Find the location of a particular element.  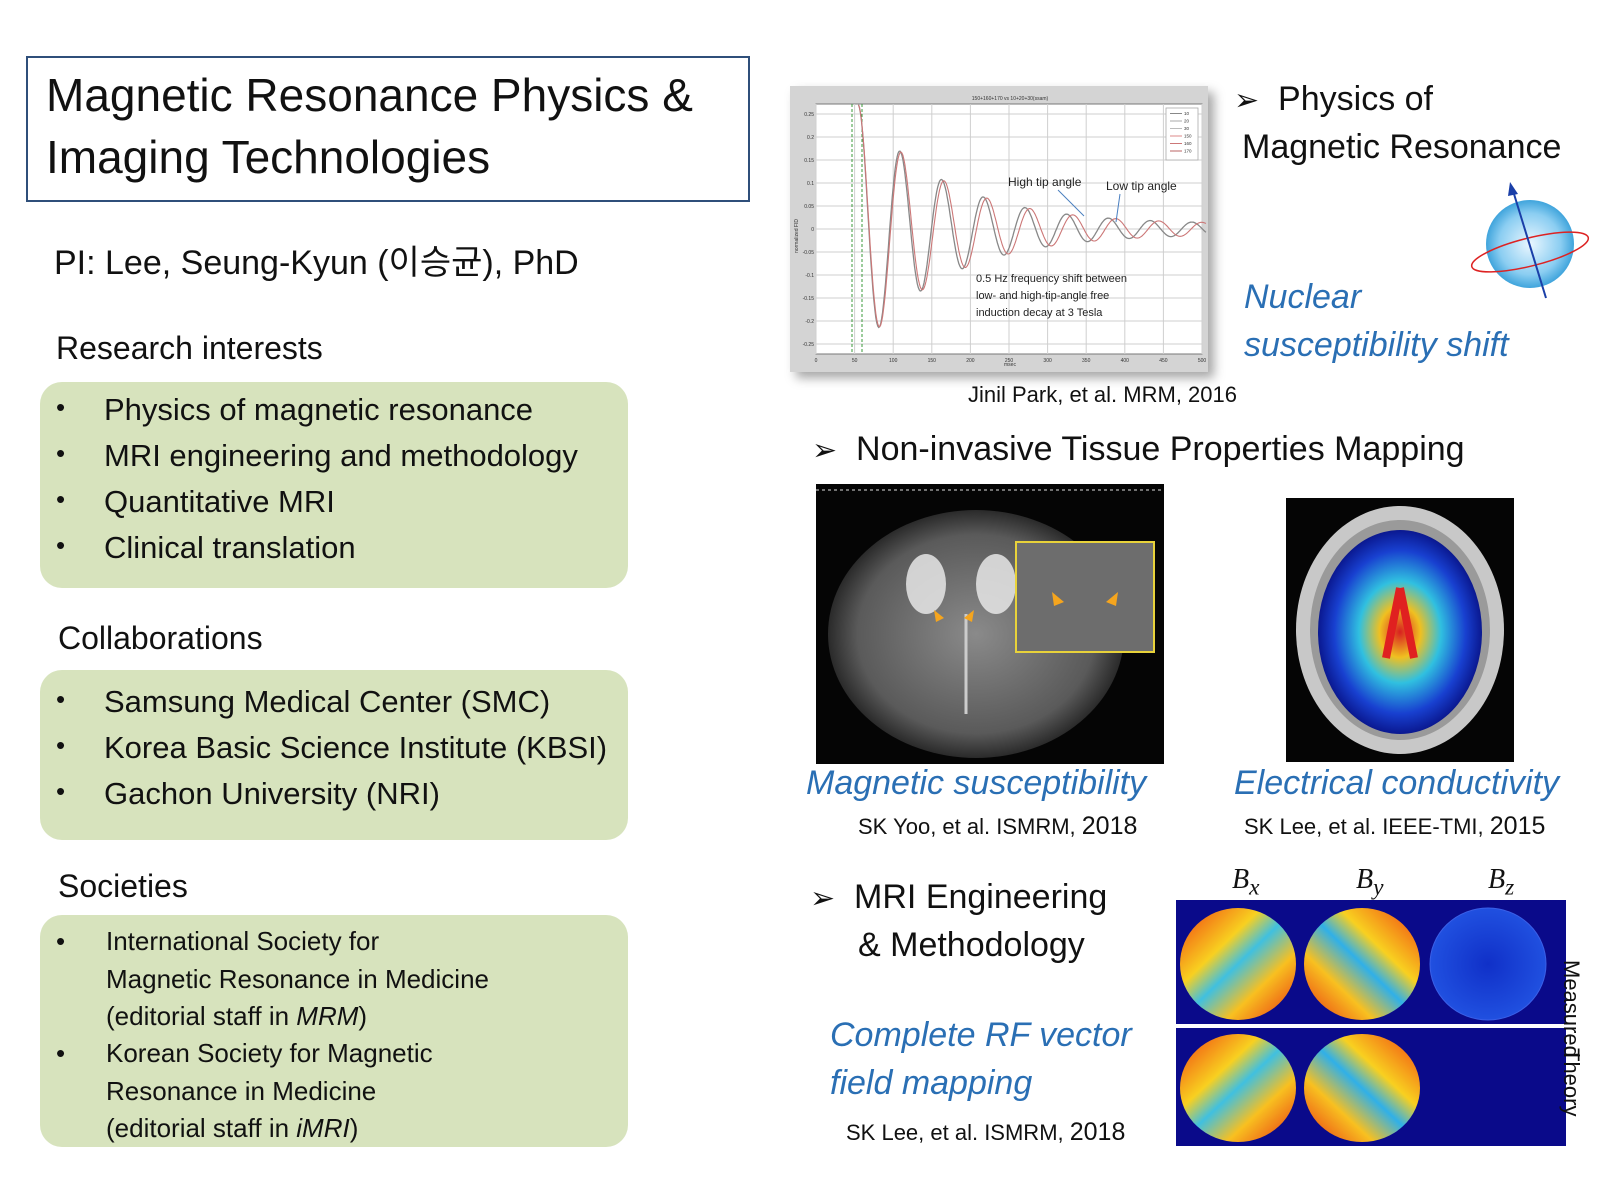

y-tick-label: 0.2 is located at coordinates (810, 138).